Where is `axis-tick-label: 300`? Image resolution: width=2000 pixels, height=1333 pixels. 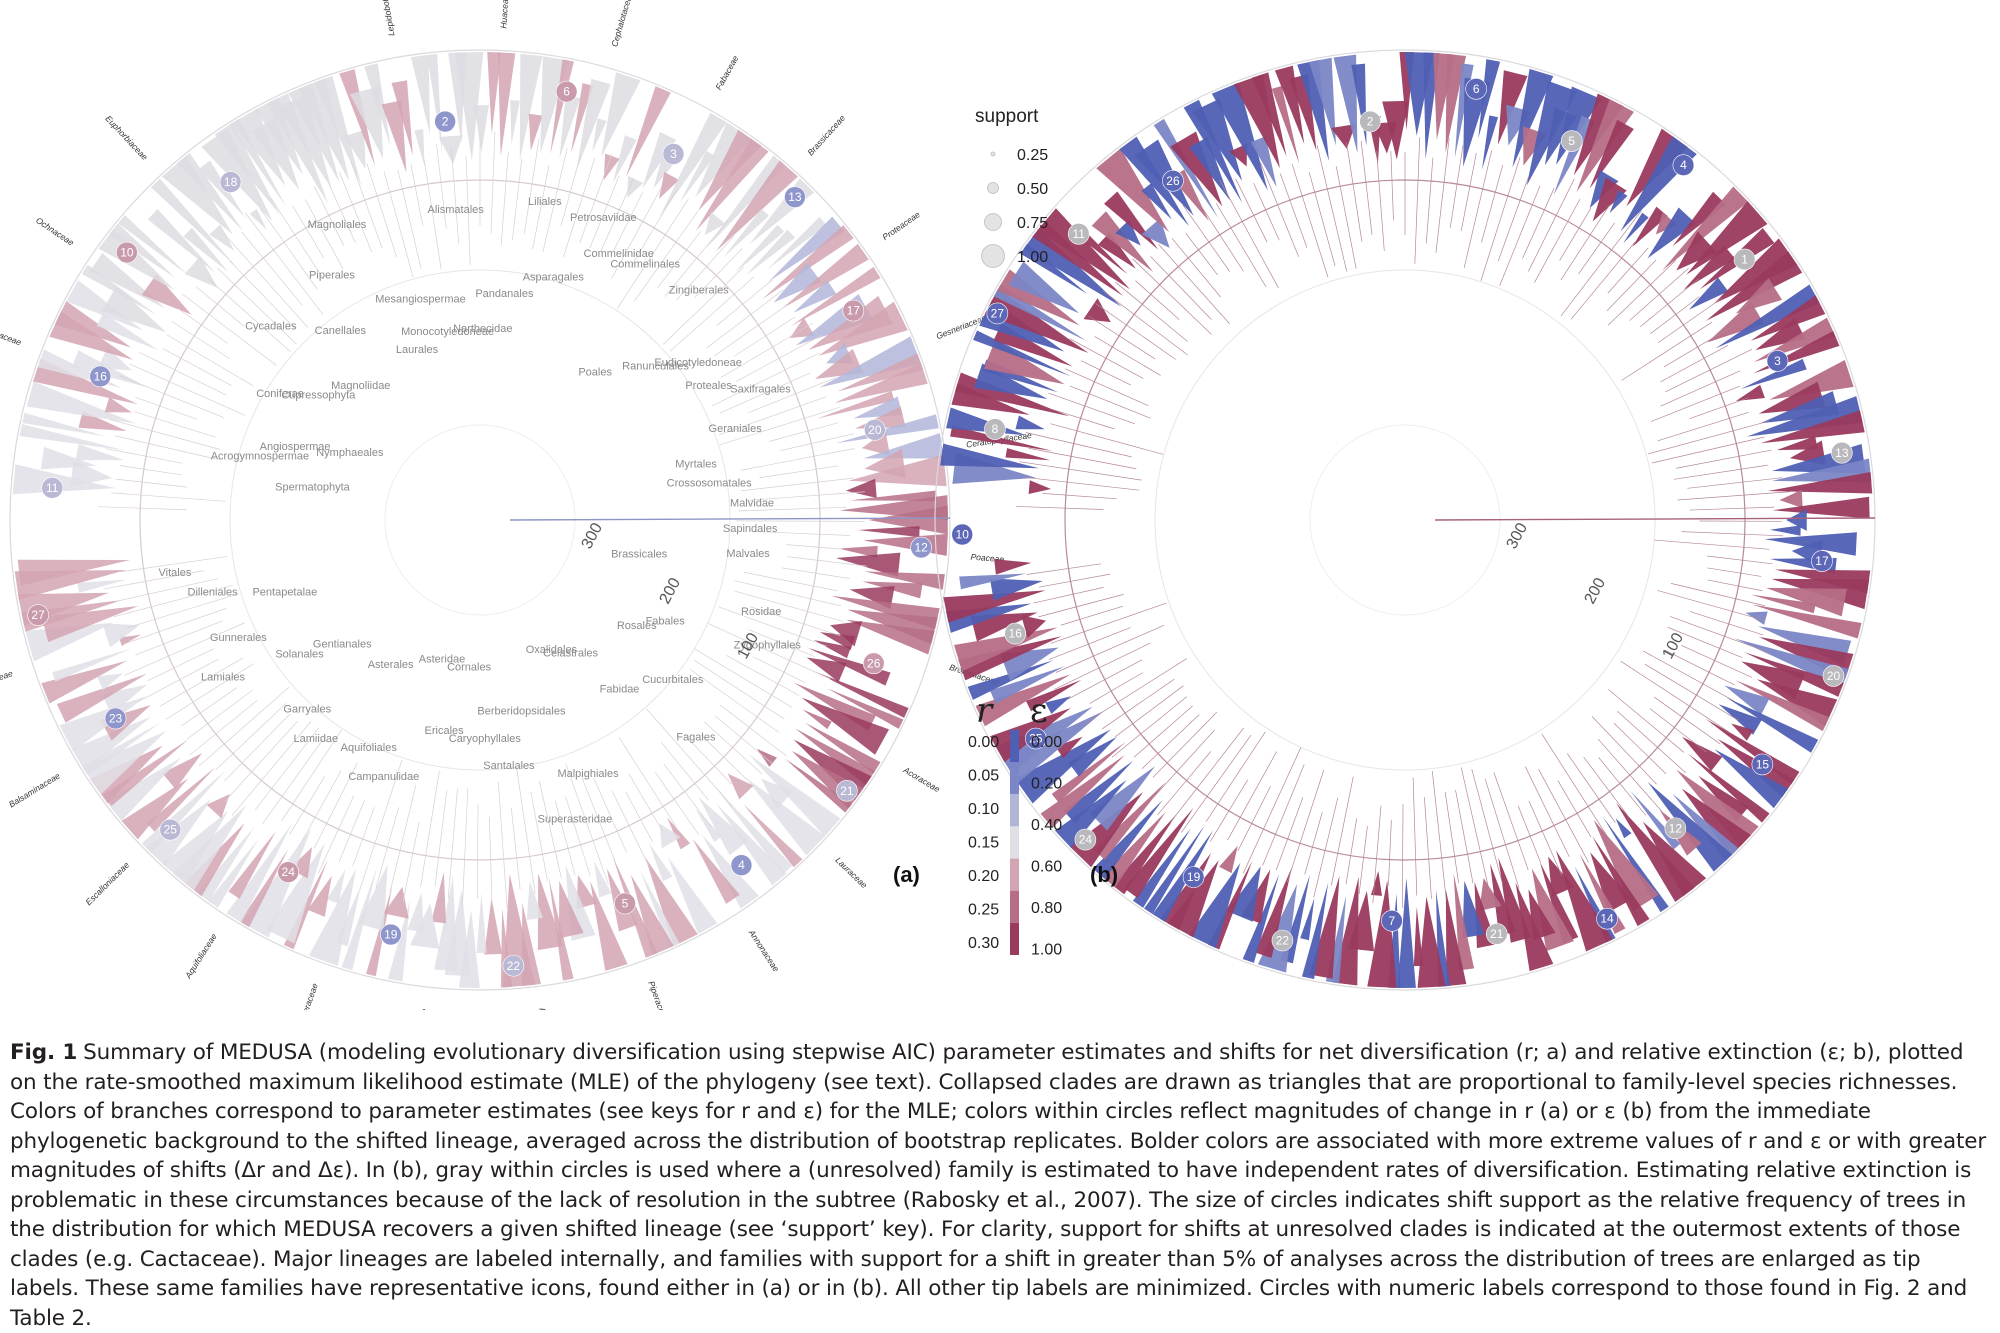 axis-tick-label: 300 is located at coordinates (593, 536).